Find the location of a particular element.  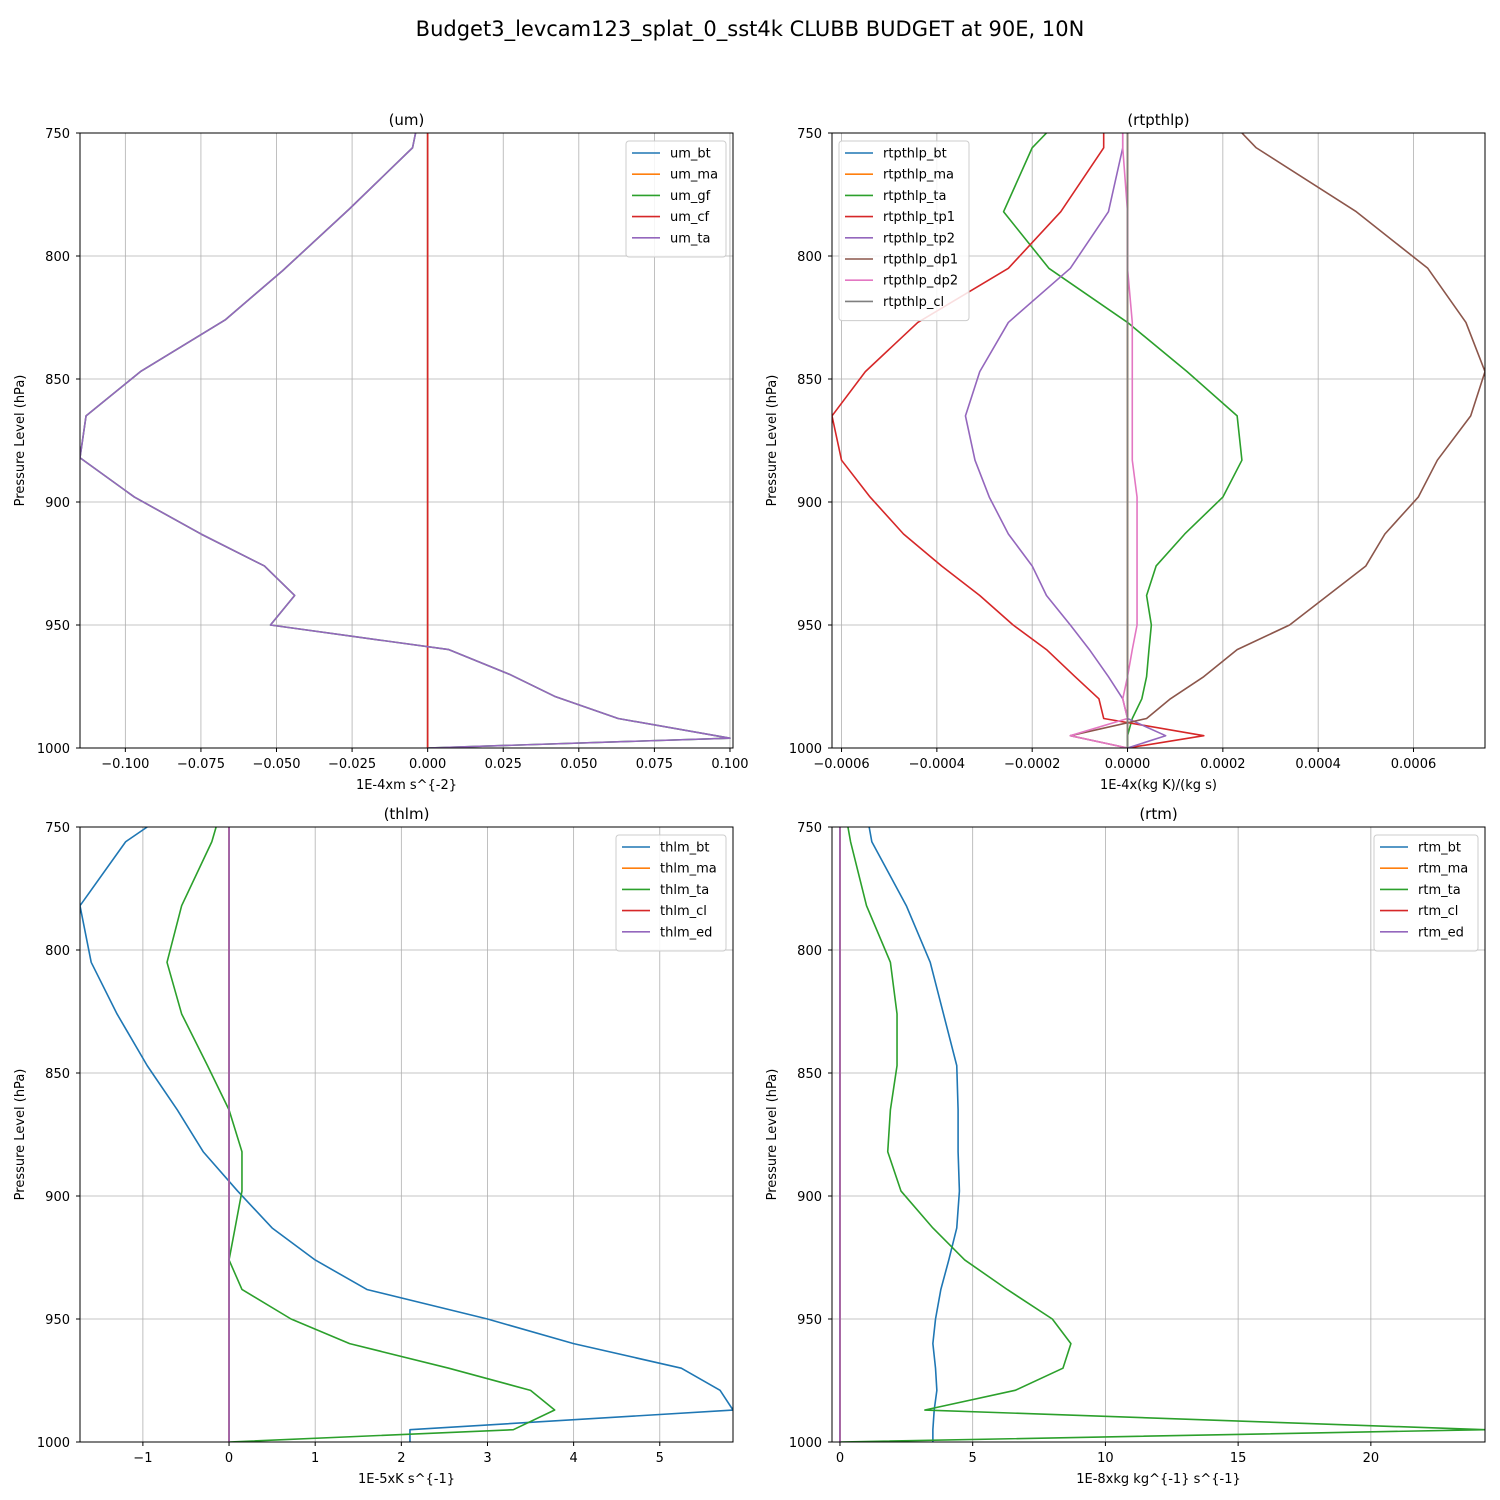

legend-label: rtm_ed is located at coordinates (1441, 932).